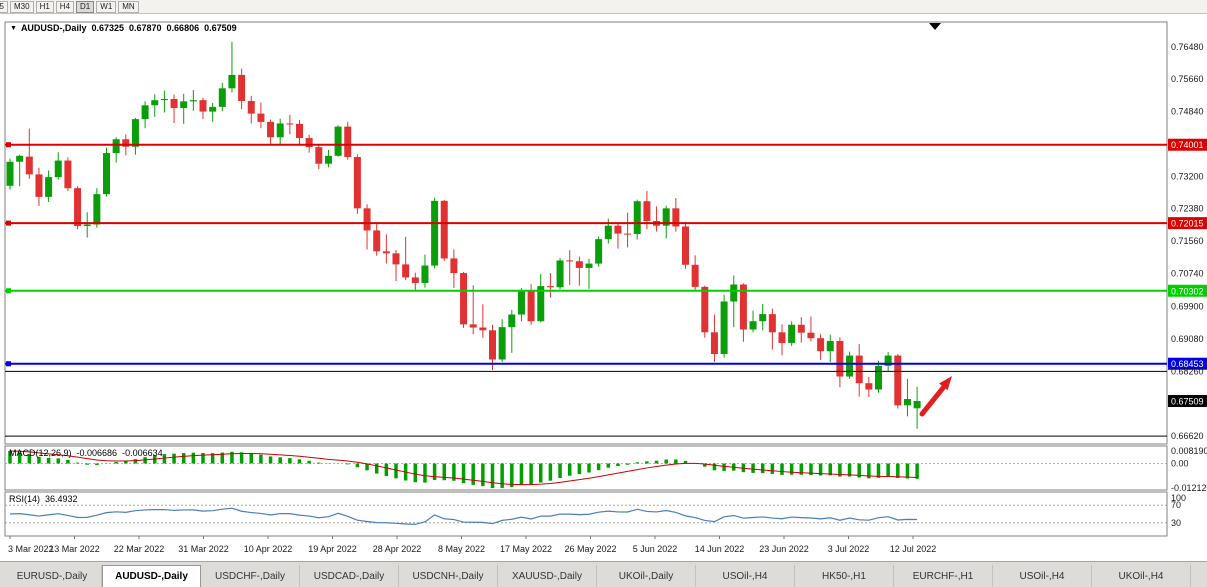 The height and width of the screenshot is (587, 1207). I want to click on trend-arrow, so click(935, 396).